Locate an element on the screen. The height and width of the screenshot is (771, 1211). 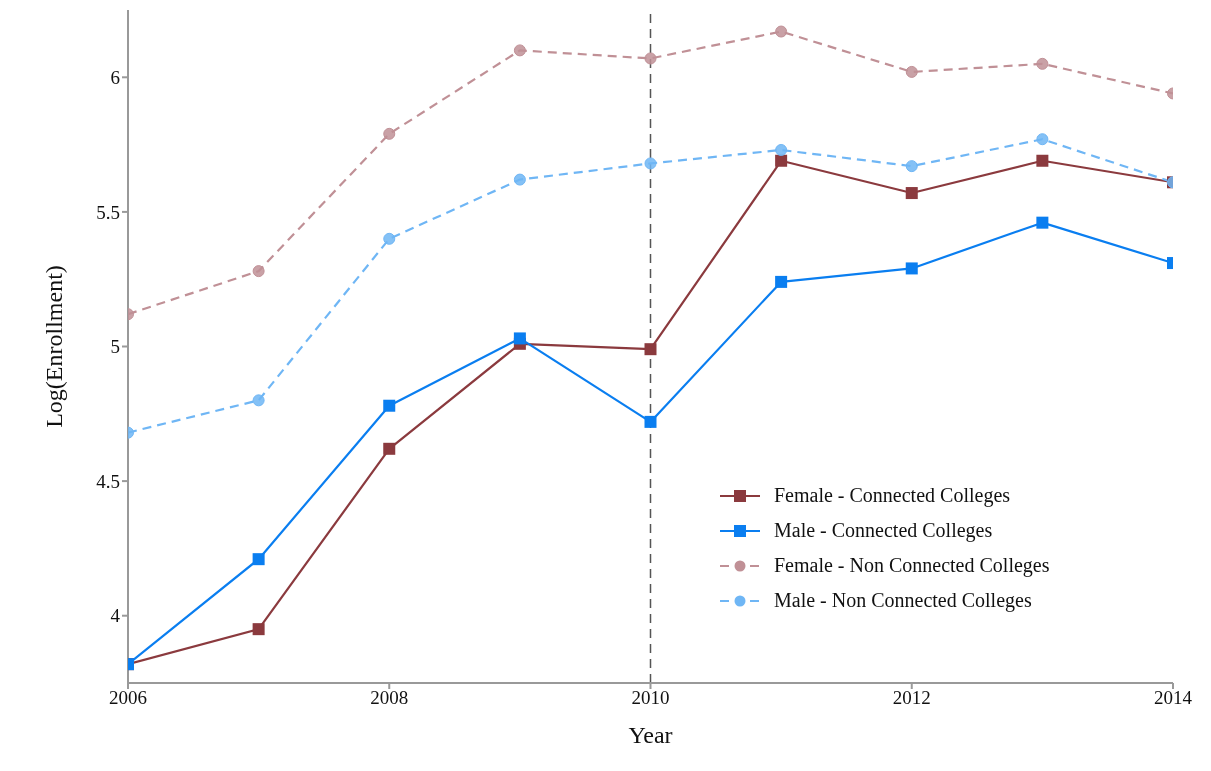
y-tick-label: 6 is located at coordinates (115, 78).